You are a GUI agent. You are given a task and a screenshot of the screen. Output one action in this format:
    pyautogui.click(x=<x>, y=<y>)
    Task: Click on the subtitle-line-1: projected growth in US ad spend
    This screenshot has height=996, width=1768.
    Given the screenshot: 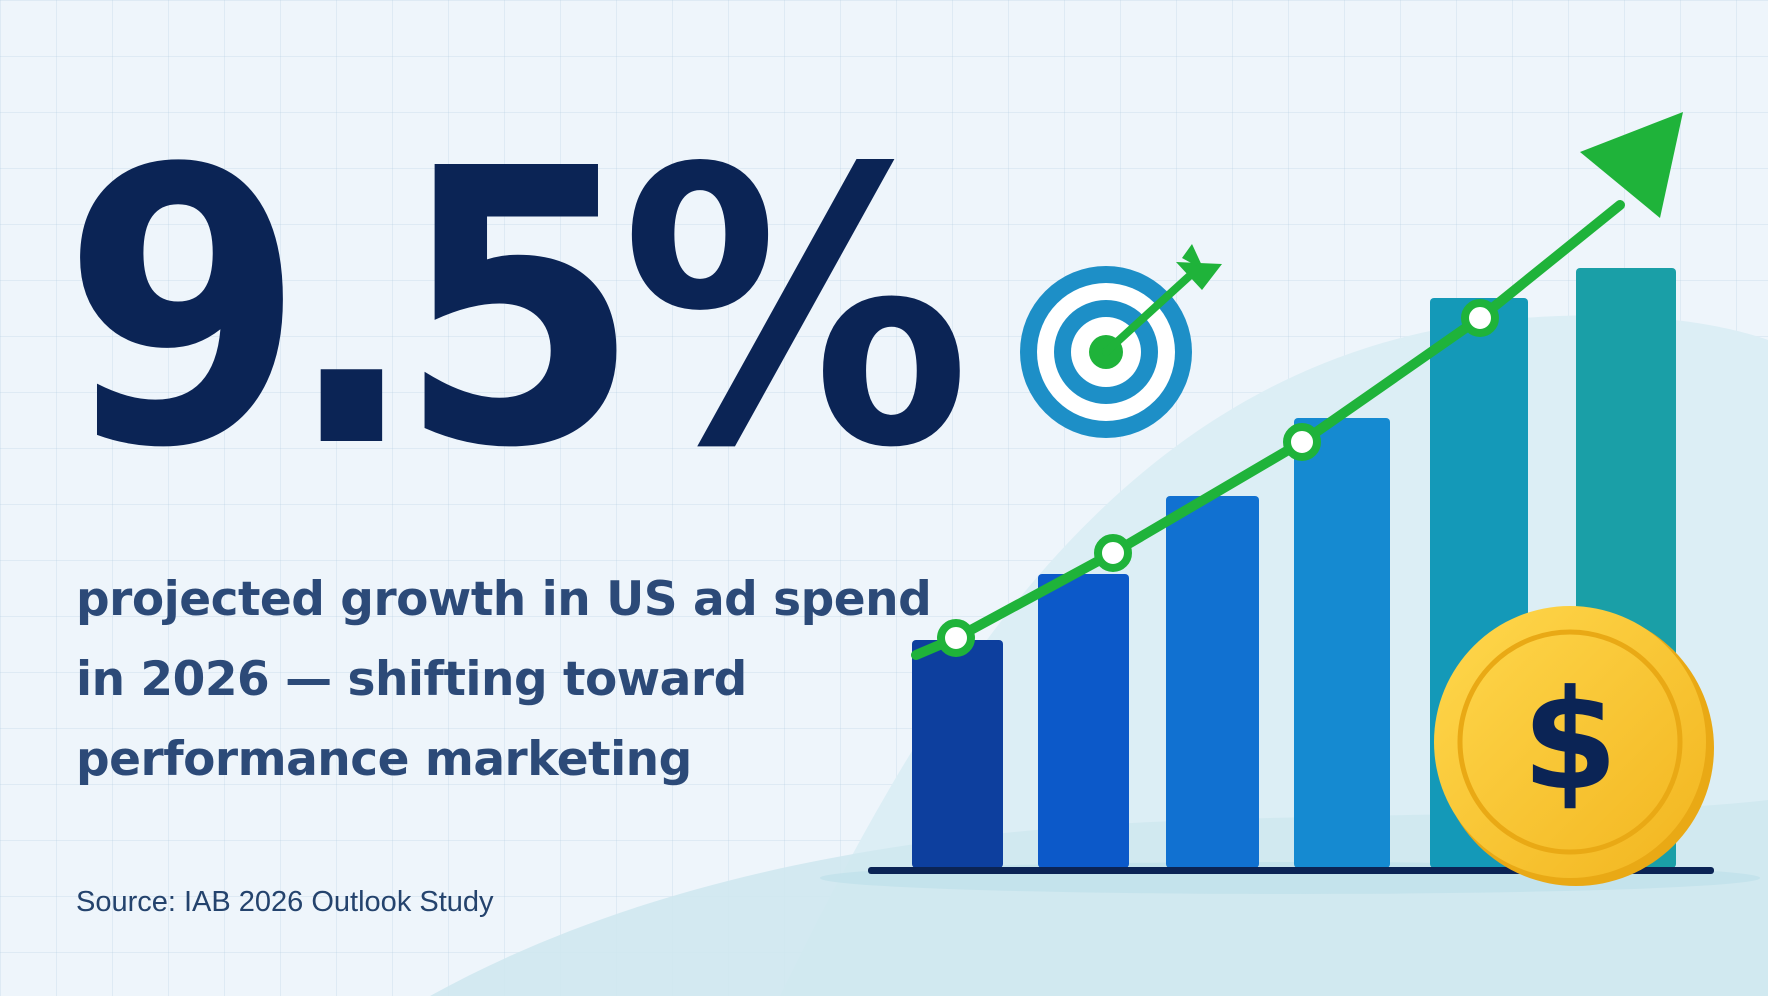 What is the action you would take?
    pyautogui.click(x=504, y=599)
    